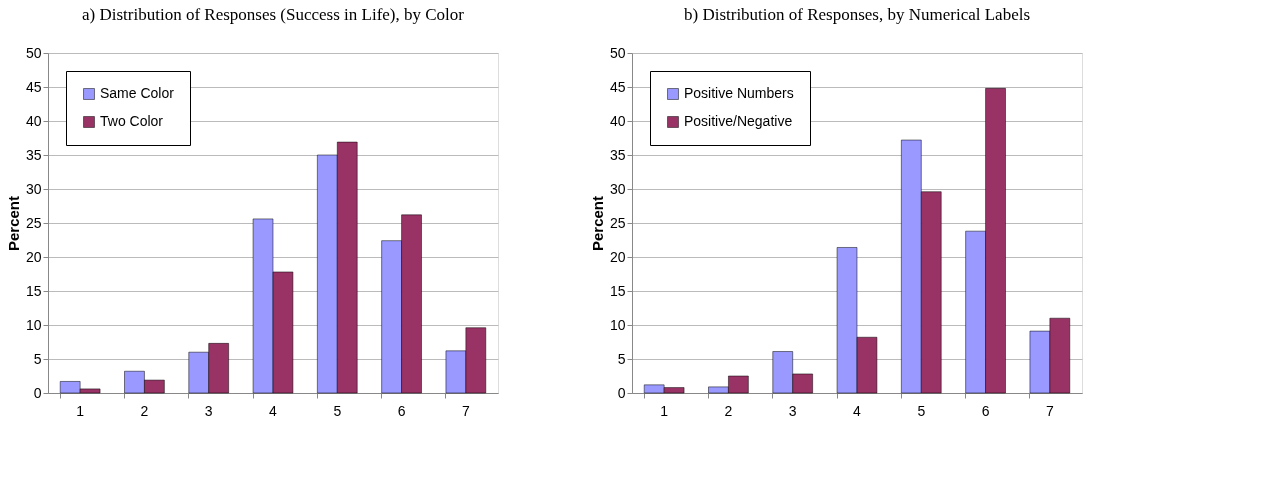 The width and height of the screenshot is (1265, 479). Describe the element at coordinates (132, 121) in the screenshot. I see `legend-label: Two Color` at that location.